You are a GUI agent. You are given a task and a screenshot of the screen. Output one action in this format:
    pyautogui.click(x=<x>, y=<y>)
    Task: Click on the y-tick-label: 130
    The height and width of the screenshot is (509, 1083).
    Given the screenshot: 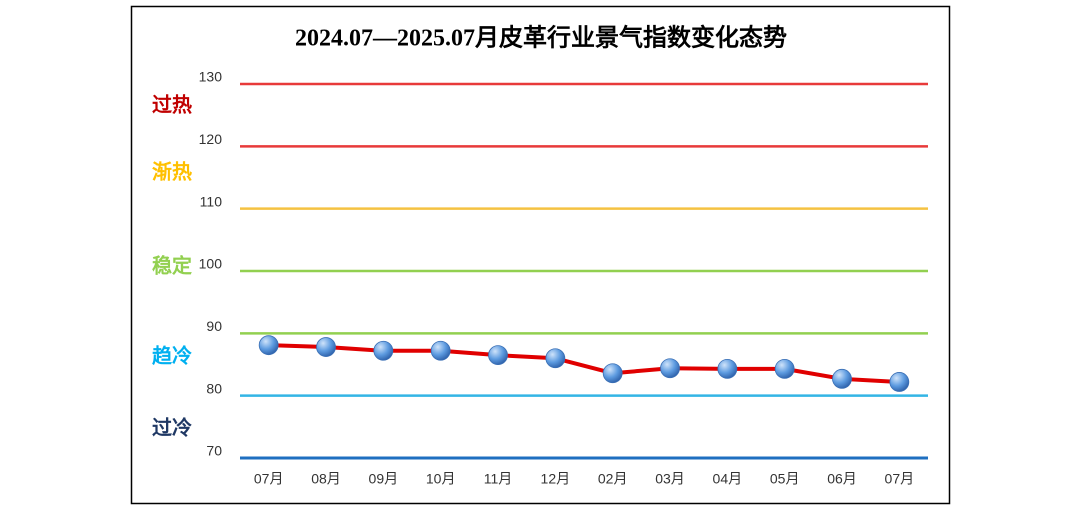 What is the action you would take?
    pyautogui.click(x=211, y=77)
    